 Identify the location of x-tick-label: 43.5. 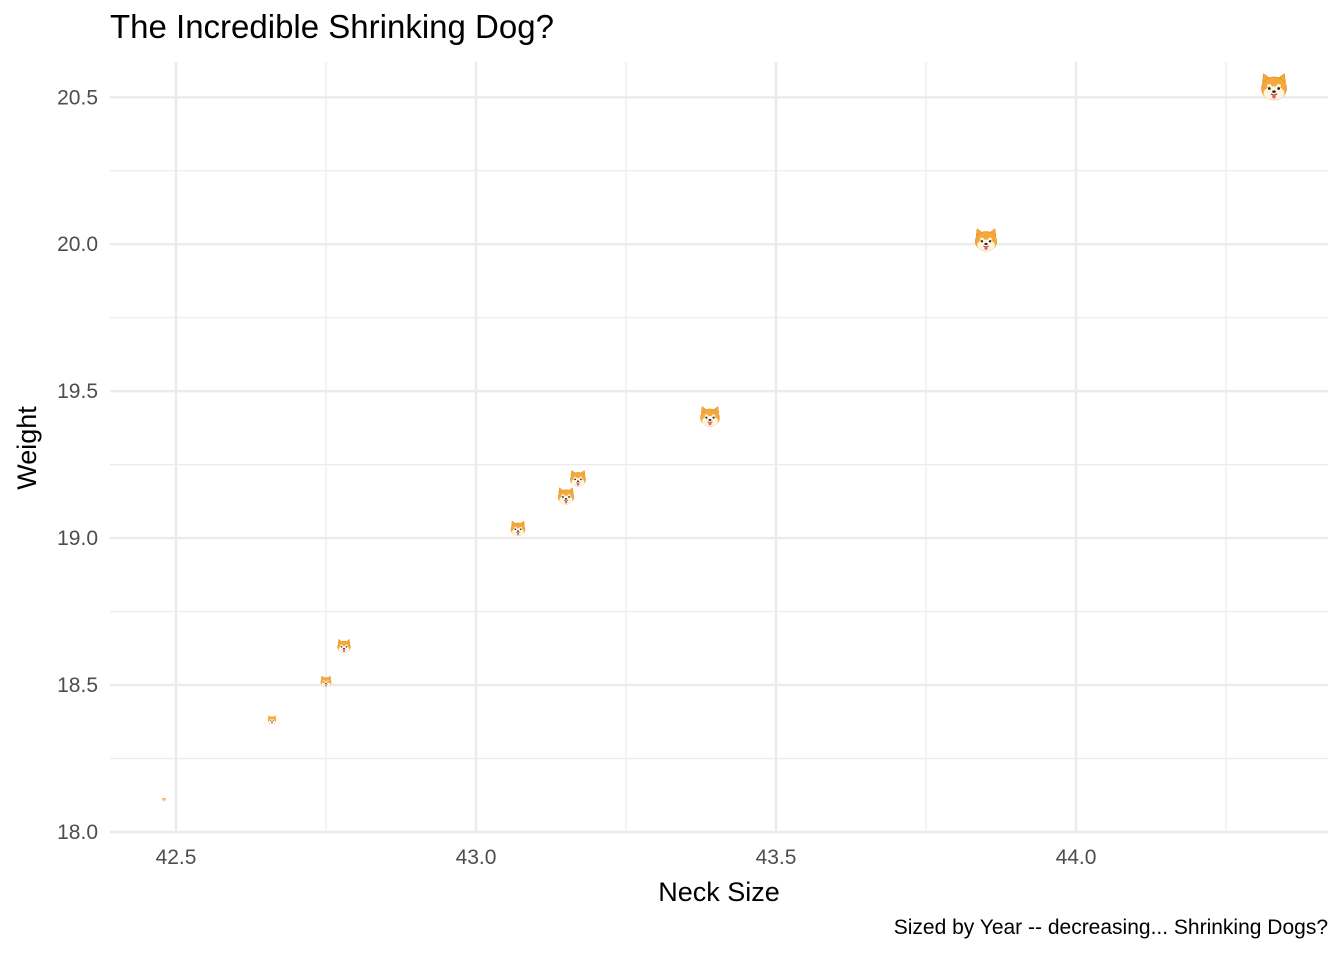
(776, 857).